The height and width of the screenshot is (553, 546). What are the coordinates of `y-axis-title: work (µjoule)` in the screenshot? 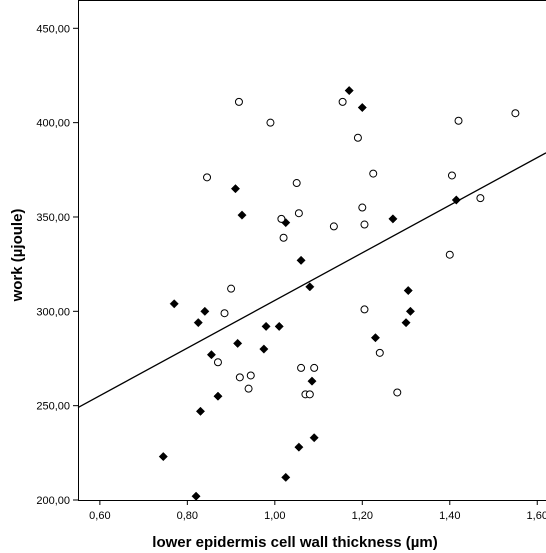 It's located at (17, 256).